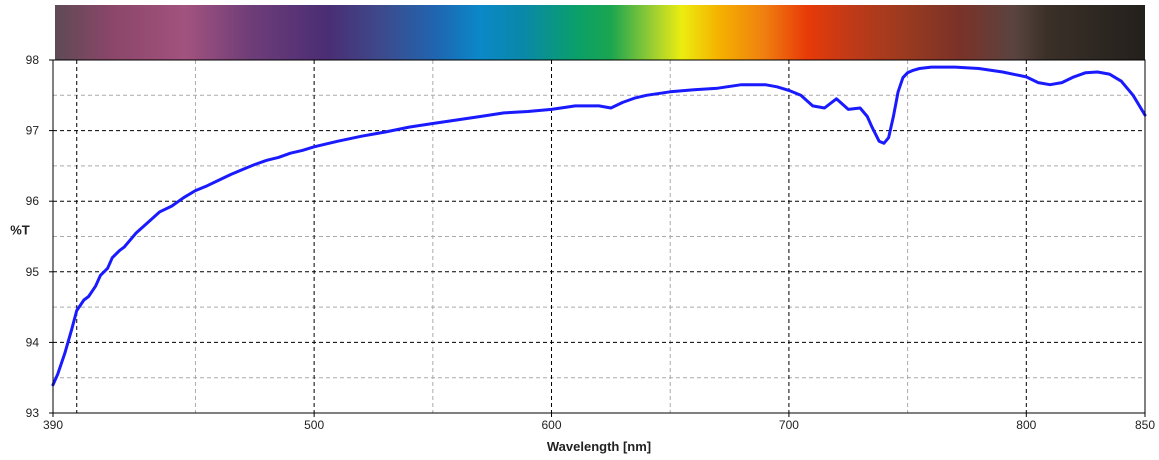 Image resolution: width=1159 pixels, height=460 pixels. What do you see at coordinates (1145, 425) in the screenshot?
I see `x-tick-label: 850` at bounding box center [1145, 425].